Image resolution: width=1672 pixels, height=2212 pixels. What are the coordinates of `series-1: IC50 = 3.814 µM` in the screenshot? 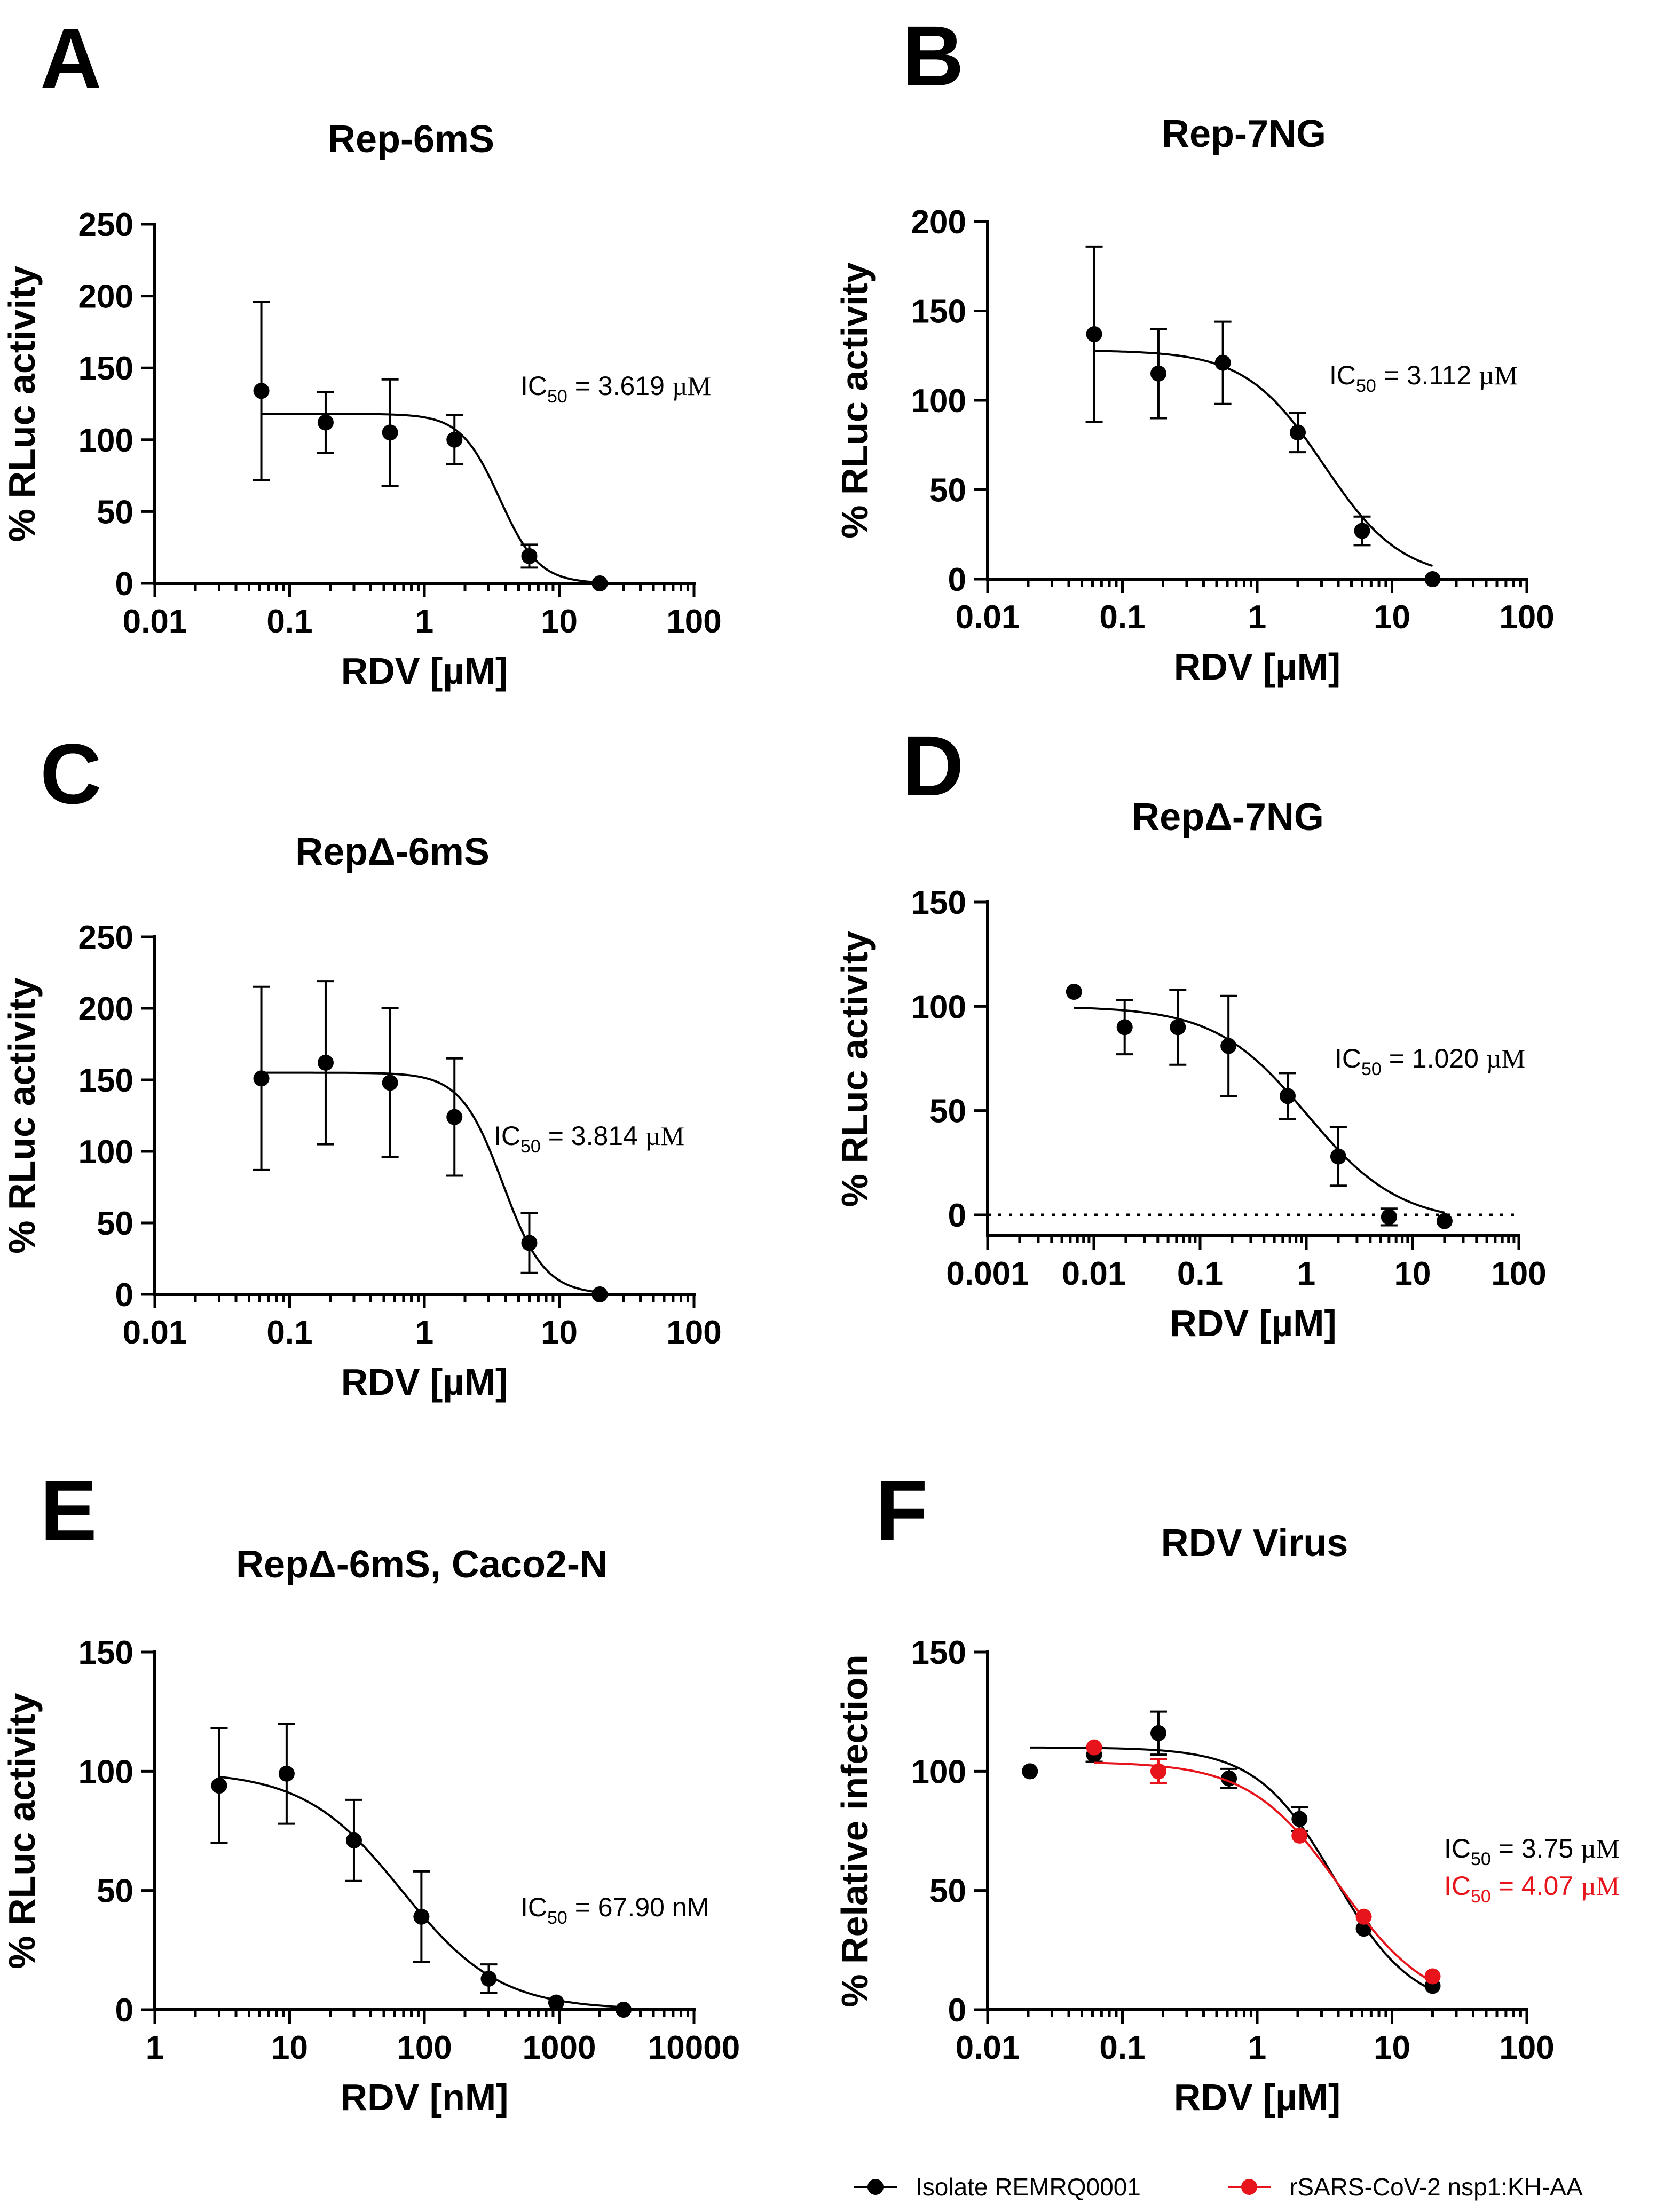 It's located at (468, 1141).